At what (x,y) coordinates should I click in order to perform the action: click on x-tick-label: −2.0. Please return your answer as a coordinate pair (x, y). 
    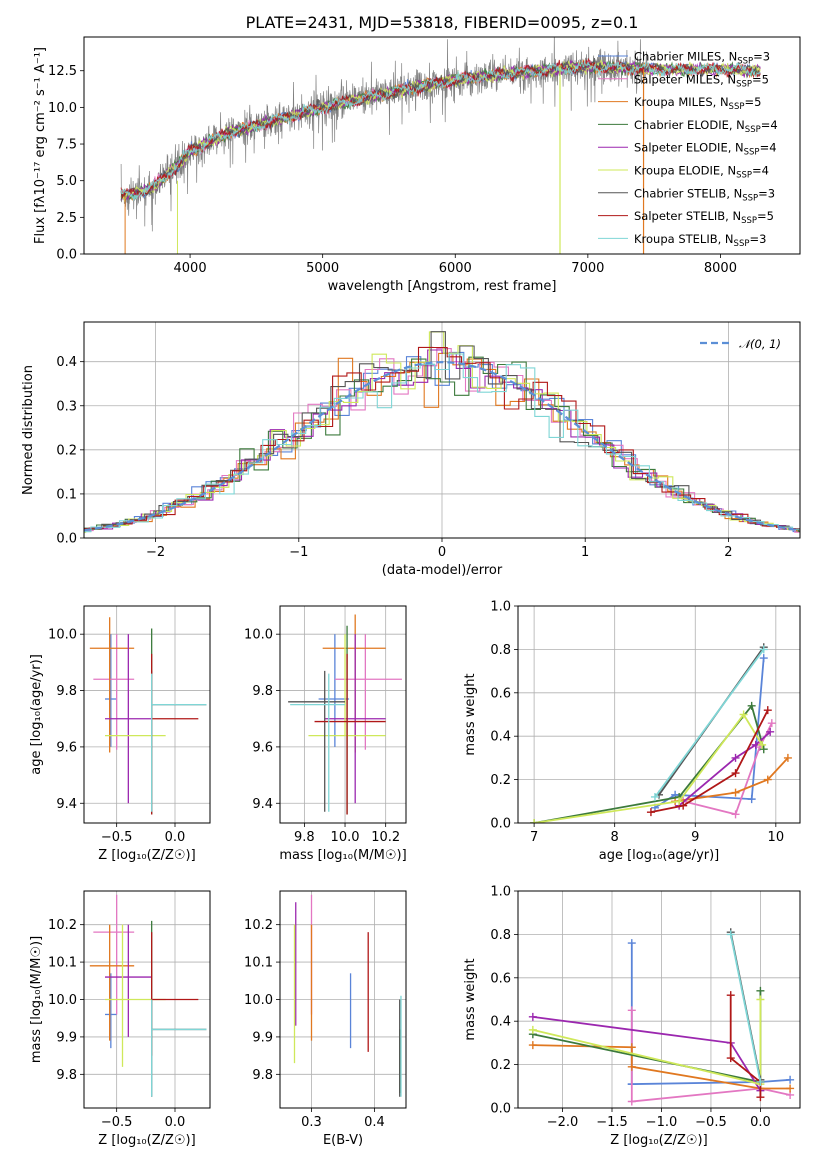
    Looking at the image, I should click on (563, 1122).